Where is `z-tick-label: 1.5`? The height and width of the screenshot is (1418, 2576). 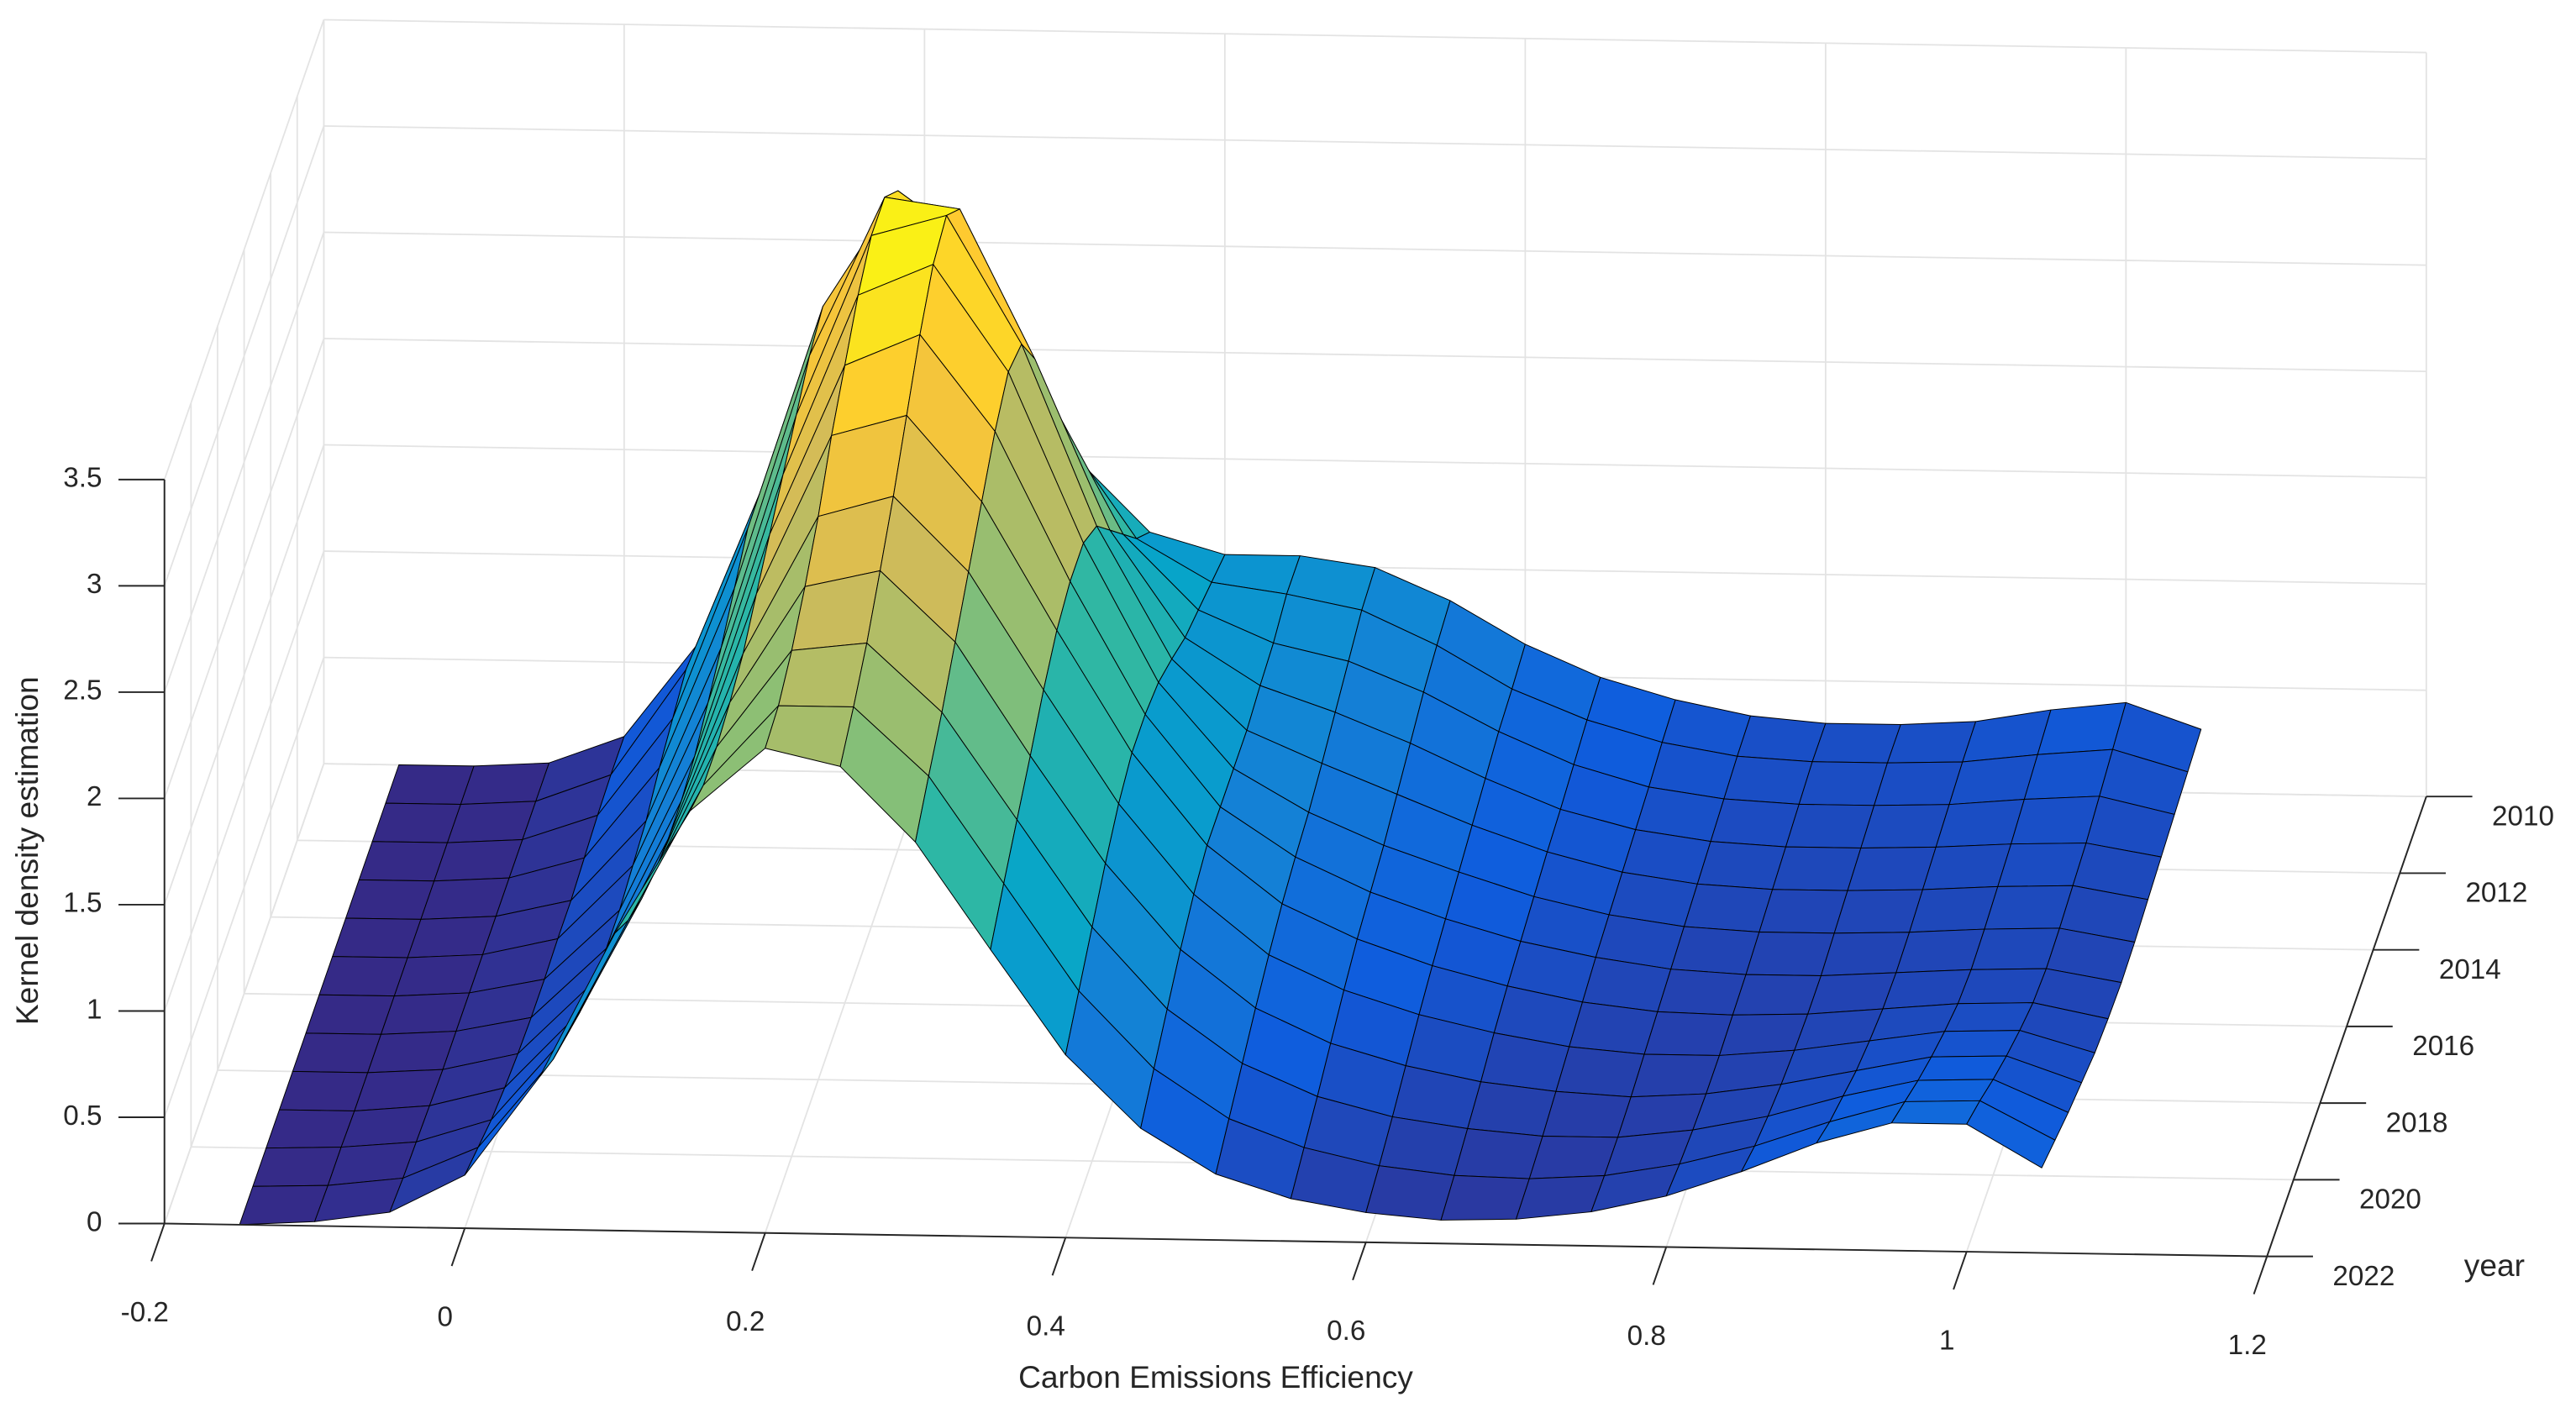 z-tick-label: 1.5 is located at coordinates (82, 903).